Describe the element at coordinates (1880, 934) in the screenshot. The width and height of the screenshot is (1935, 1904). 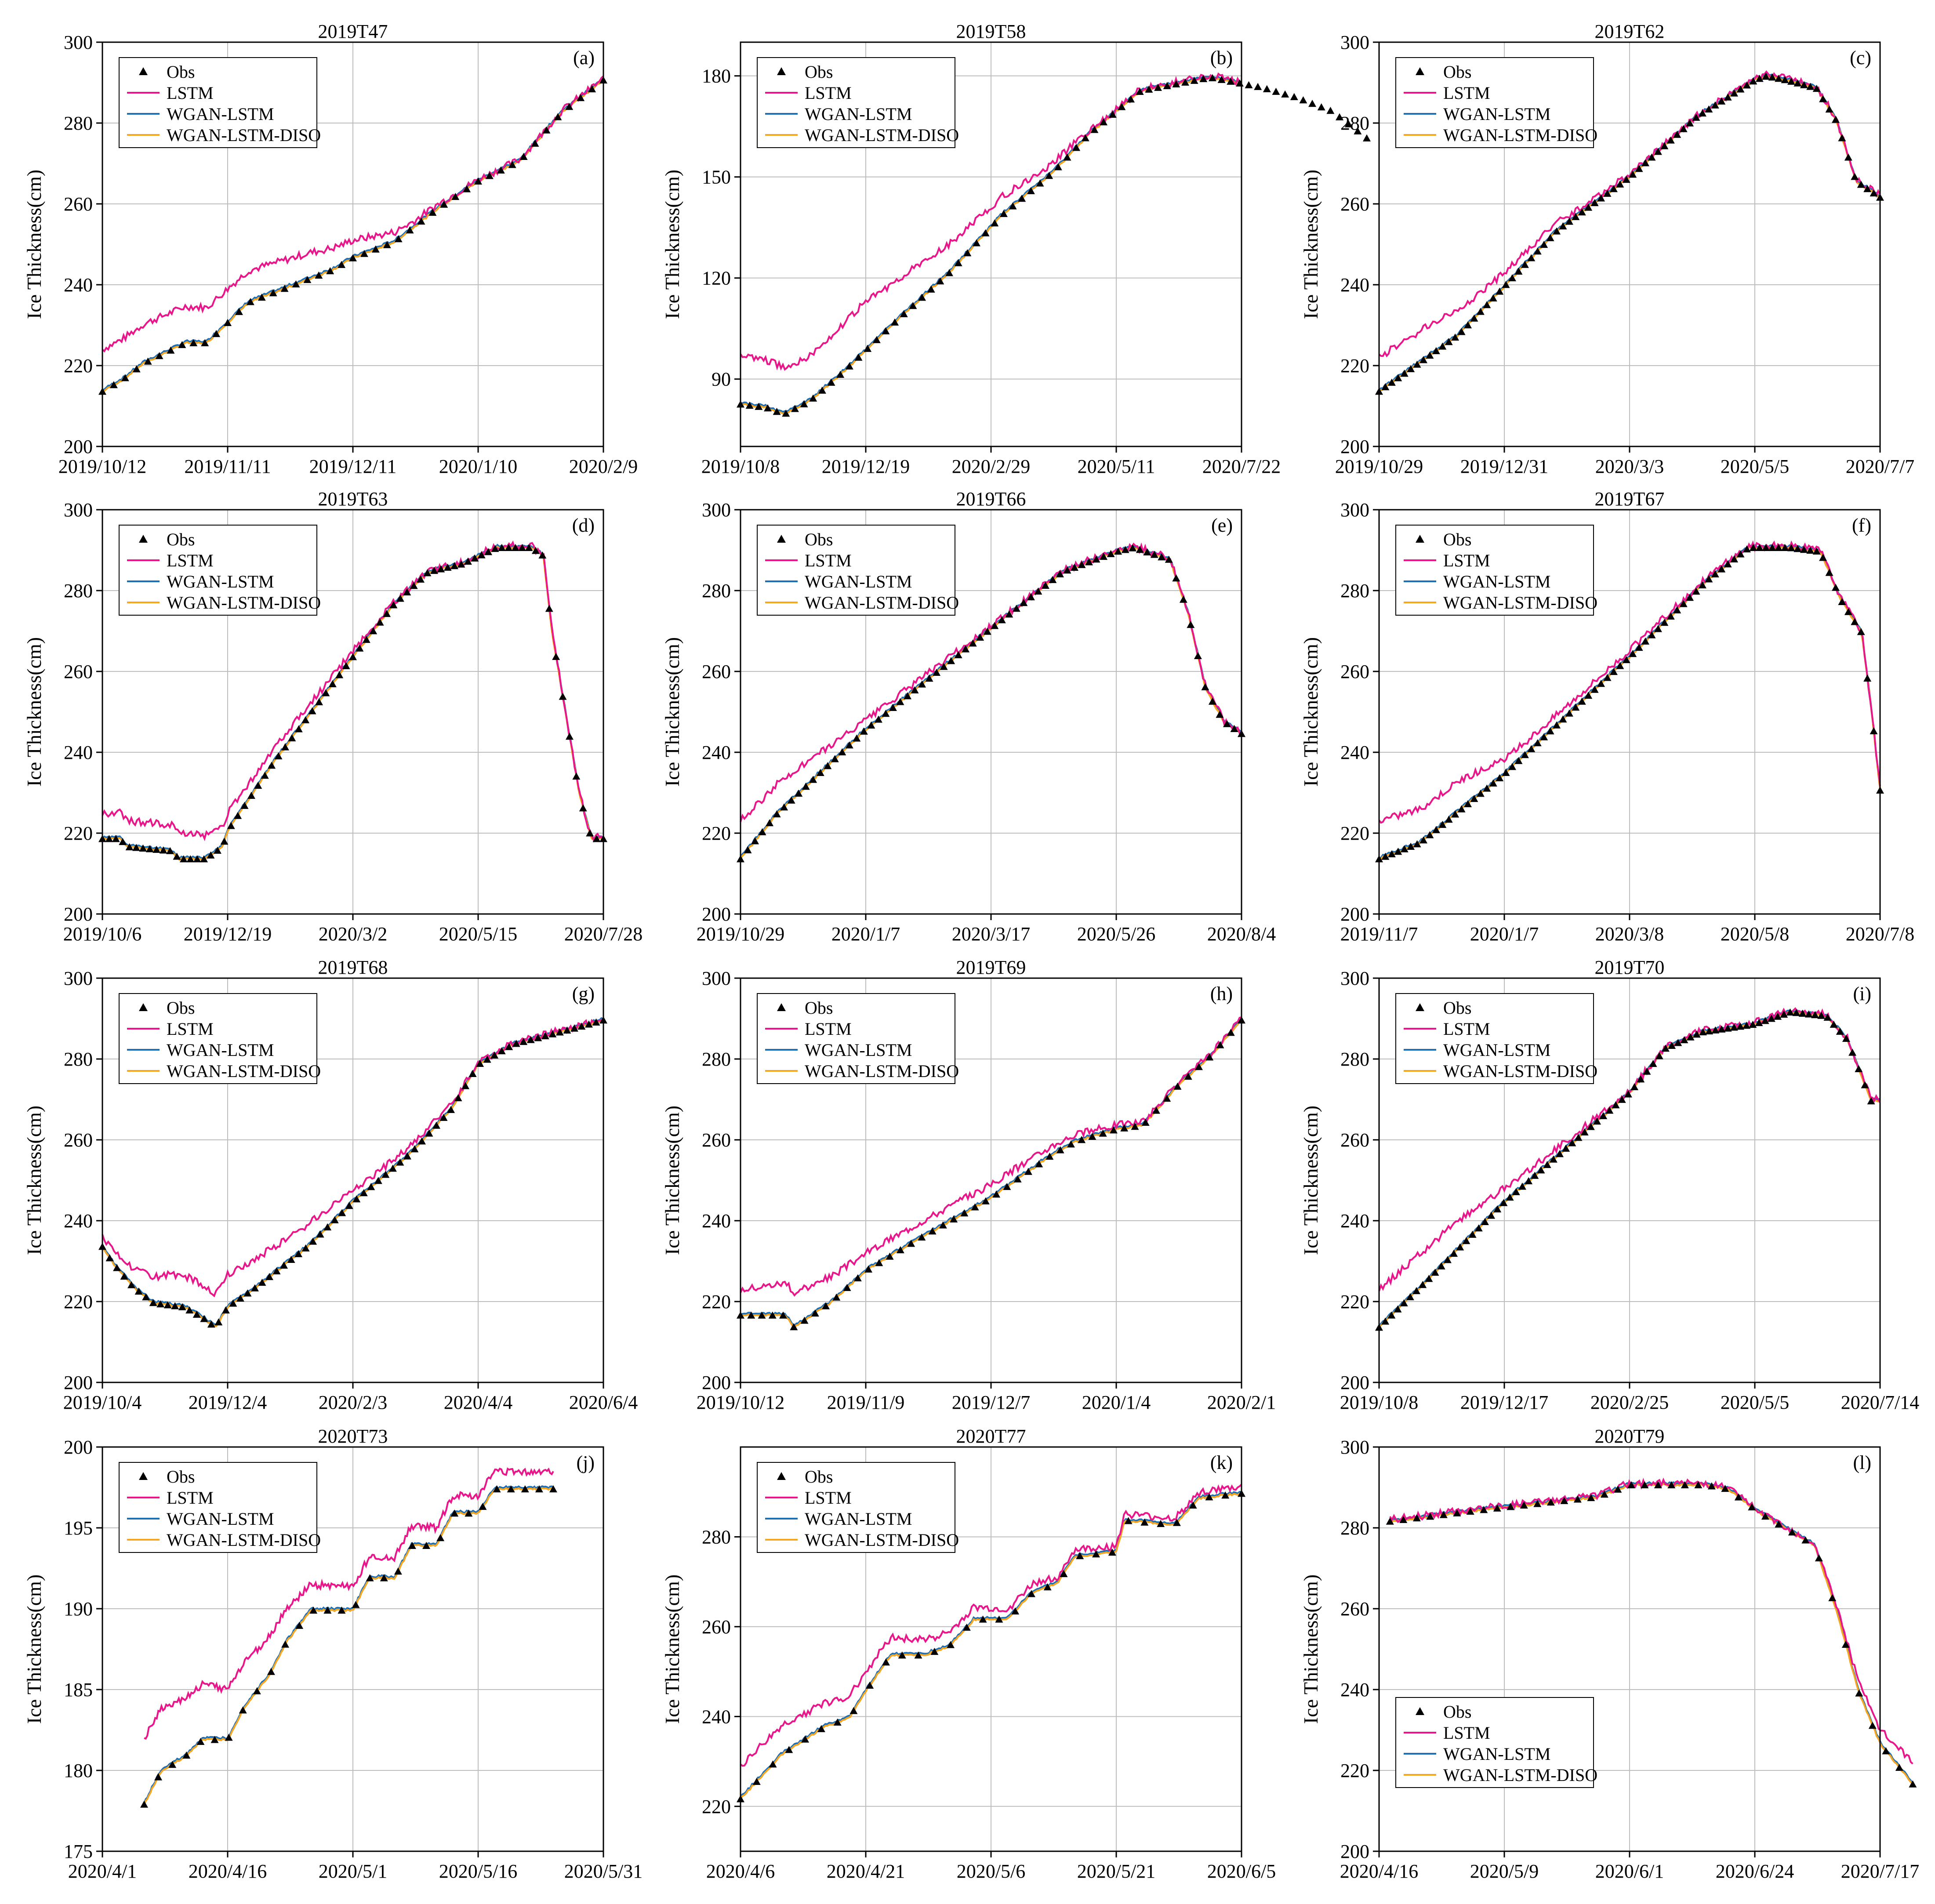
I see `x-tick-label: 2020/7/8` at that location.